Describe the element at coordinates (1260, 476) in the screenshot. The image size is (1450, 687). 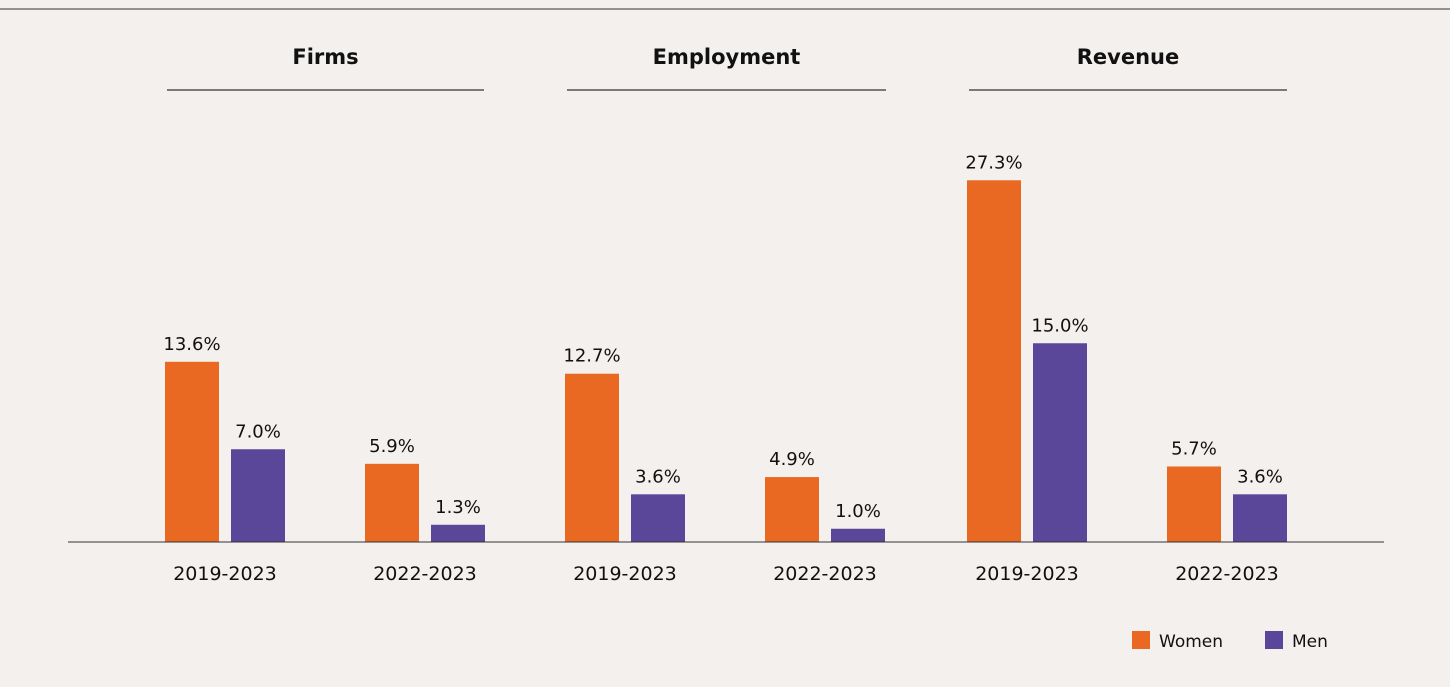
I see `value-label-men-revenue-2022-2023: 3.6%` at that location.